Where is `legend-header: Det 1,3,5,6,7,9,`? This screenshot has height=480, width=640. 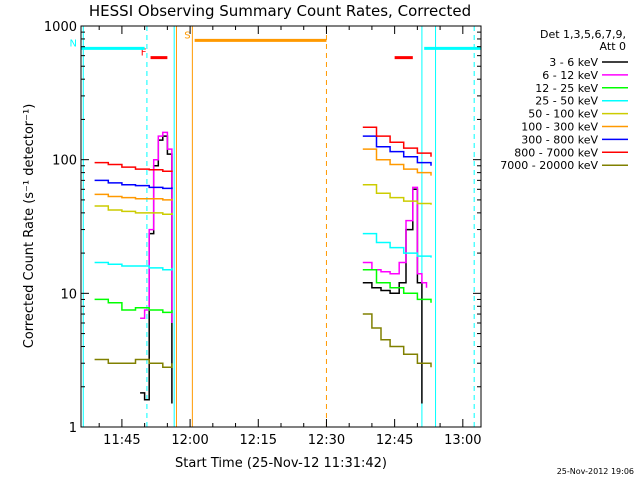 legend-header: Det 1,3,5,6,7,9, is located at coordinates (583, 34).